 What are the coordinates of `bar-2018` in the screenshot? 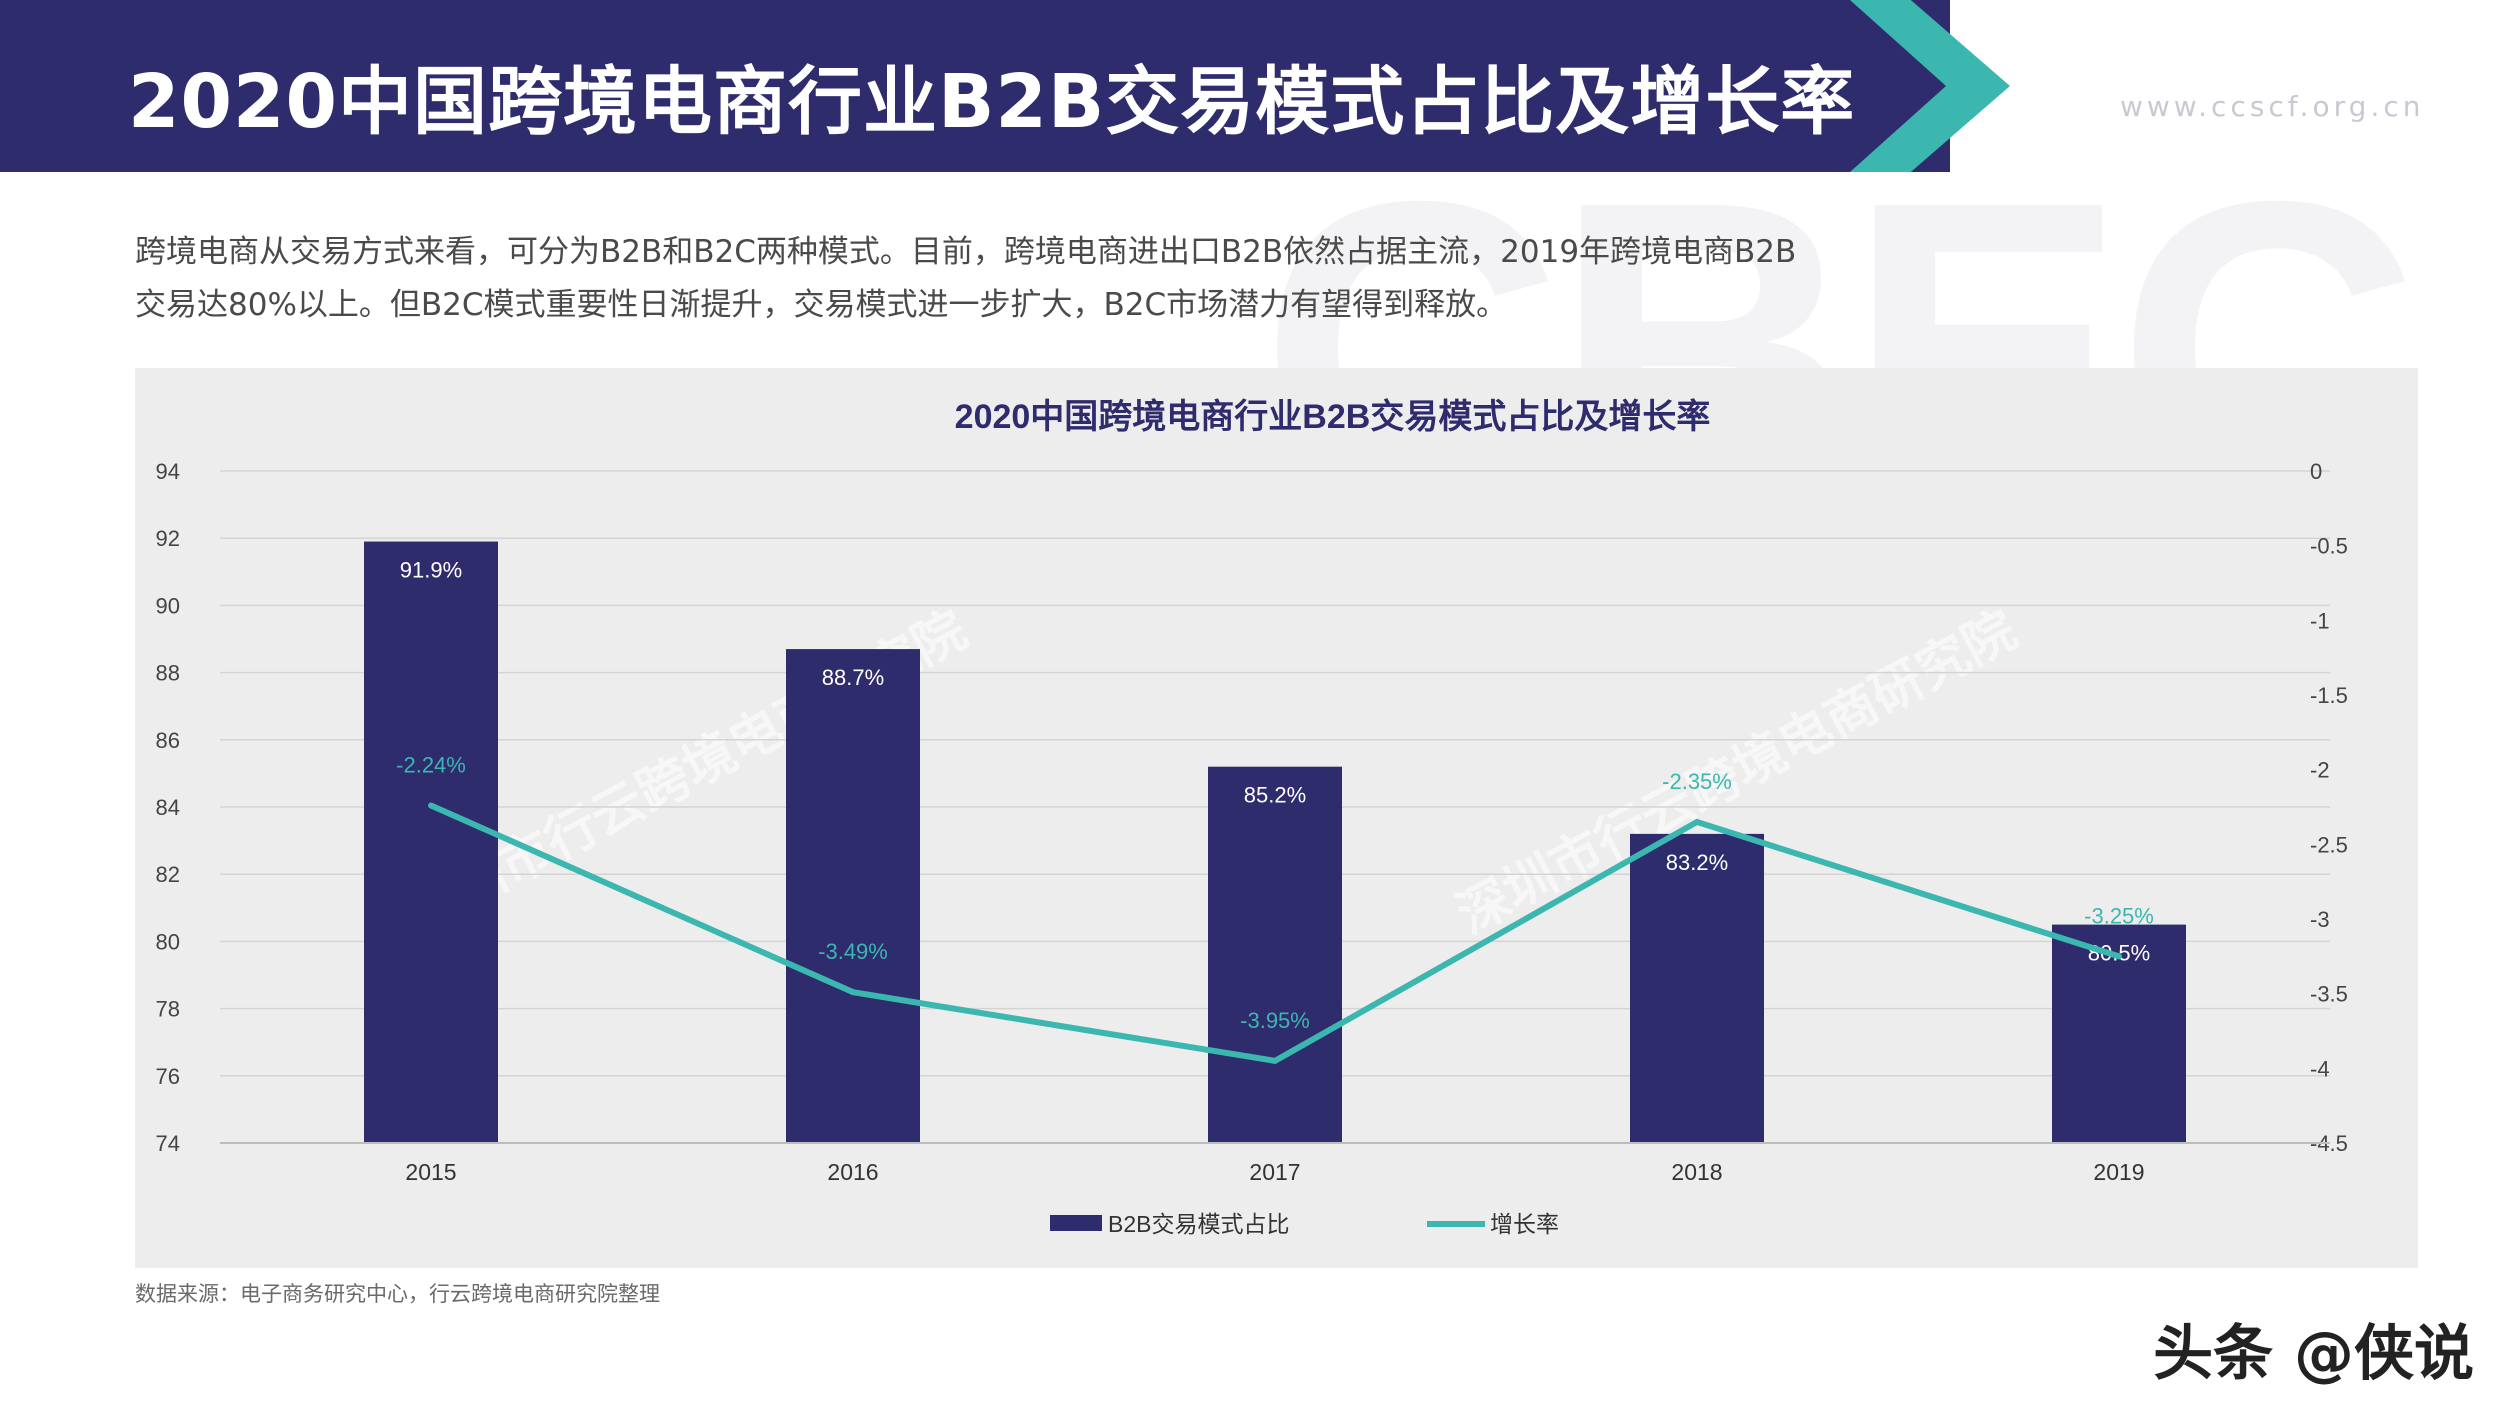 It's located at (1697, 988).